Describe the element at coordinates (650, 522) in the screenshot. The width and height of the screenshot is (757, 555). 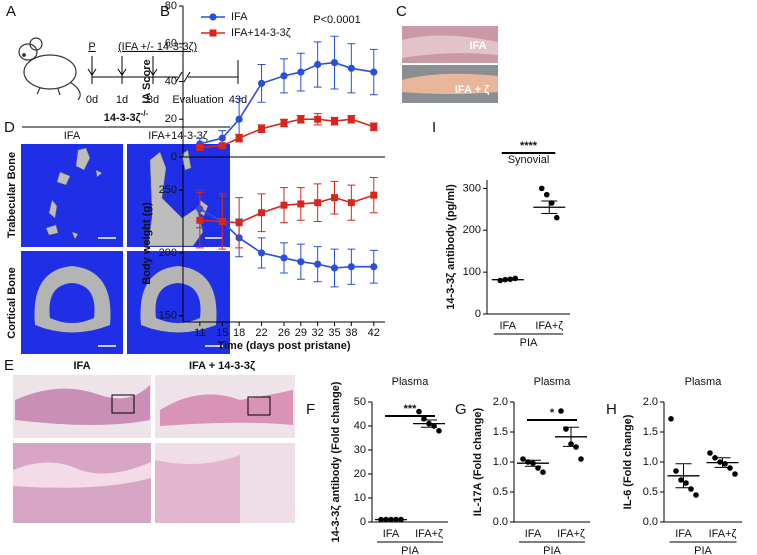
I see `y-tick-label: 0.0` at that location.